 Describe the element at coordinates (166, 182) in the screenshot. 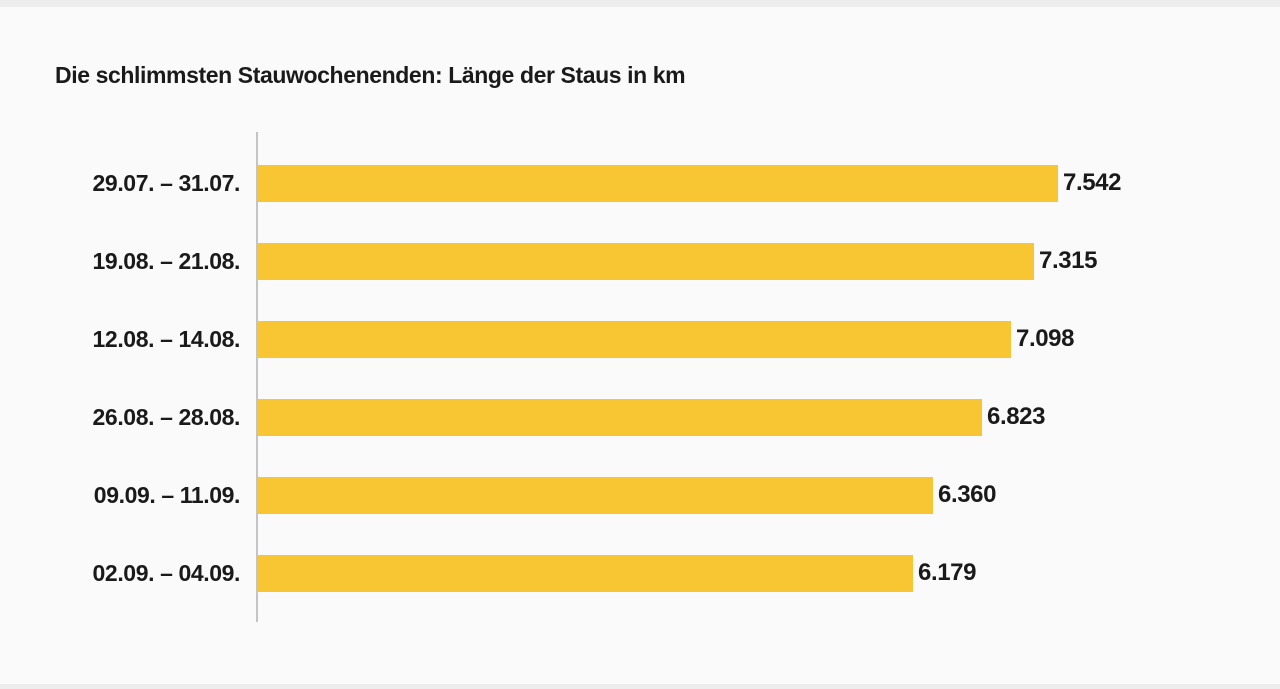

I see `category-label: 29.07. – 31.07.` at that location.